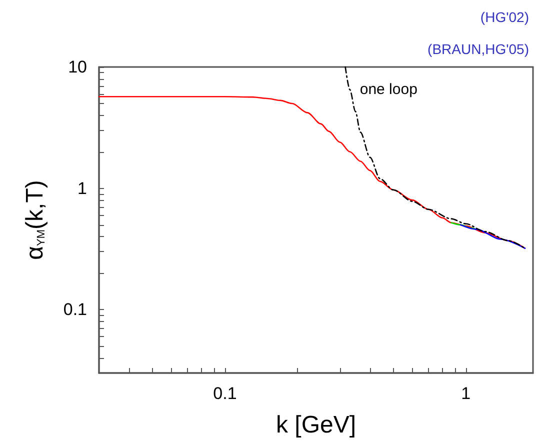 Image resolution: width=537 pixels, height=442 pixels. Describe the element at coordinates (35, 220) in the screenshot. I see `y-axis-title: αYM(k,T)` at that location.